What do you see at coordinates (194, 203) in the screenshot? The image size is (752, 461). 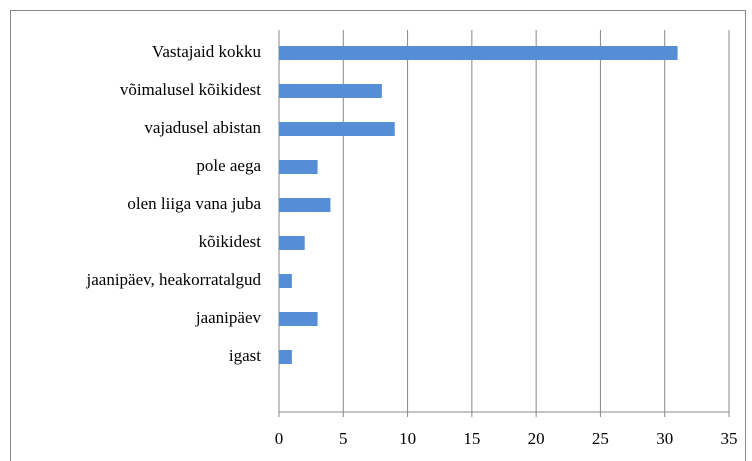 I see `y-tick-label: olen liiga vana juba` at bounding box center [194, 203].